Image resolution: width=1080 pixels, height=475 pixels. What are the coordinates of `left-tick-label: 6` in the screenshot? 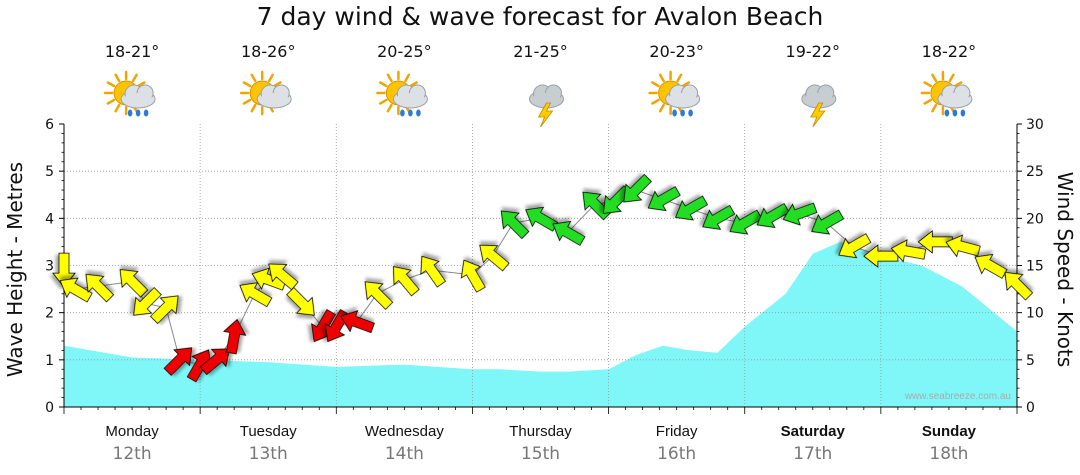 It's located at (49, 125).